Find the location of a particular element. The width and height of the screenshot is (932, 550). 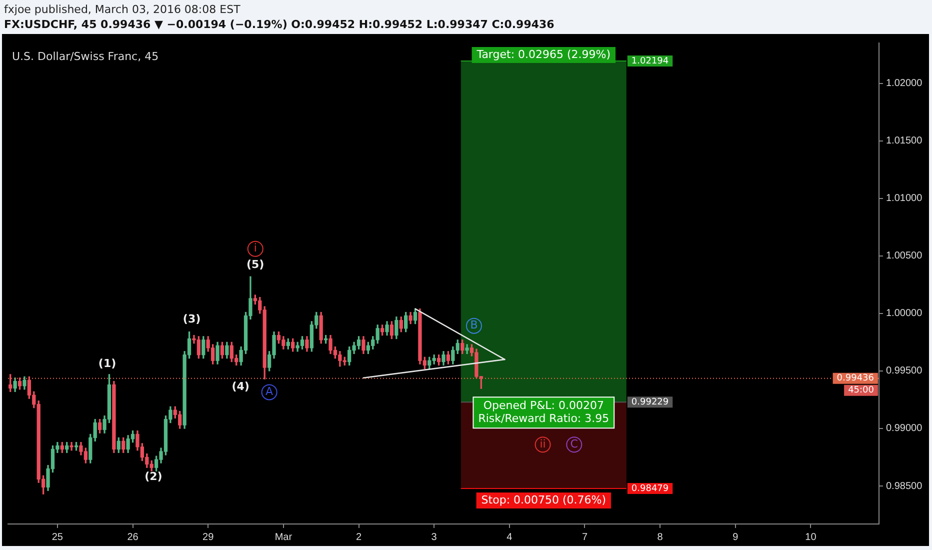

y-tick-label: 1.00500 is located at coordinates (904, 256).